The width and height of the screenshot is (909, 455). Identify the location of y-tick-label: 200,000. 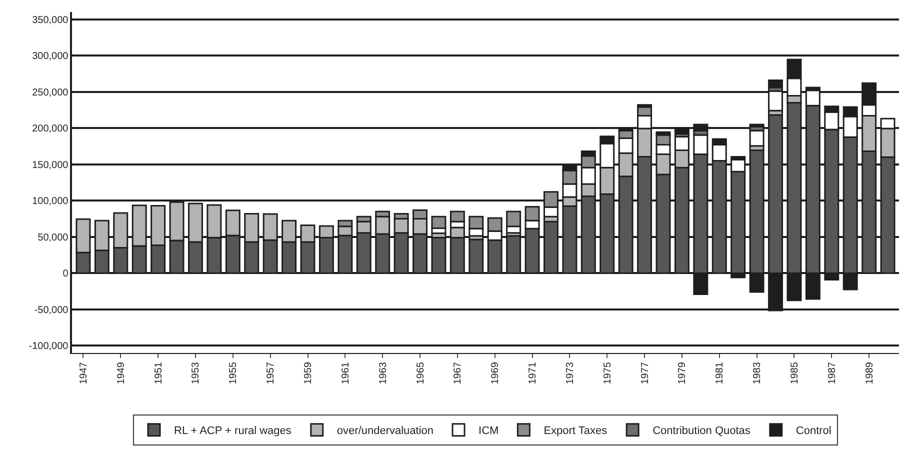
(50, 129).